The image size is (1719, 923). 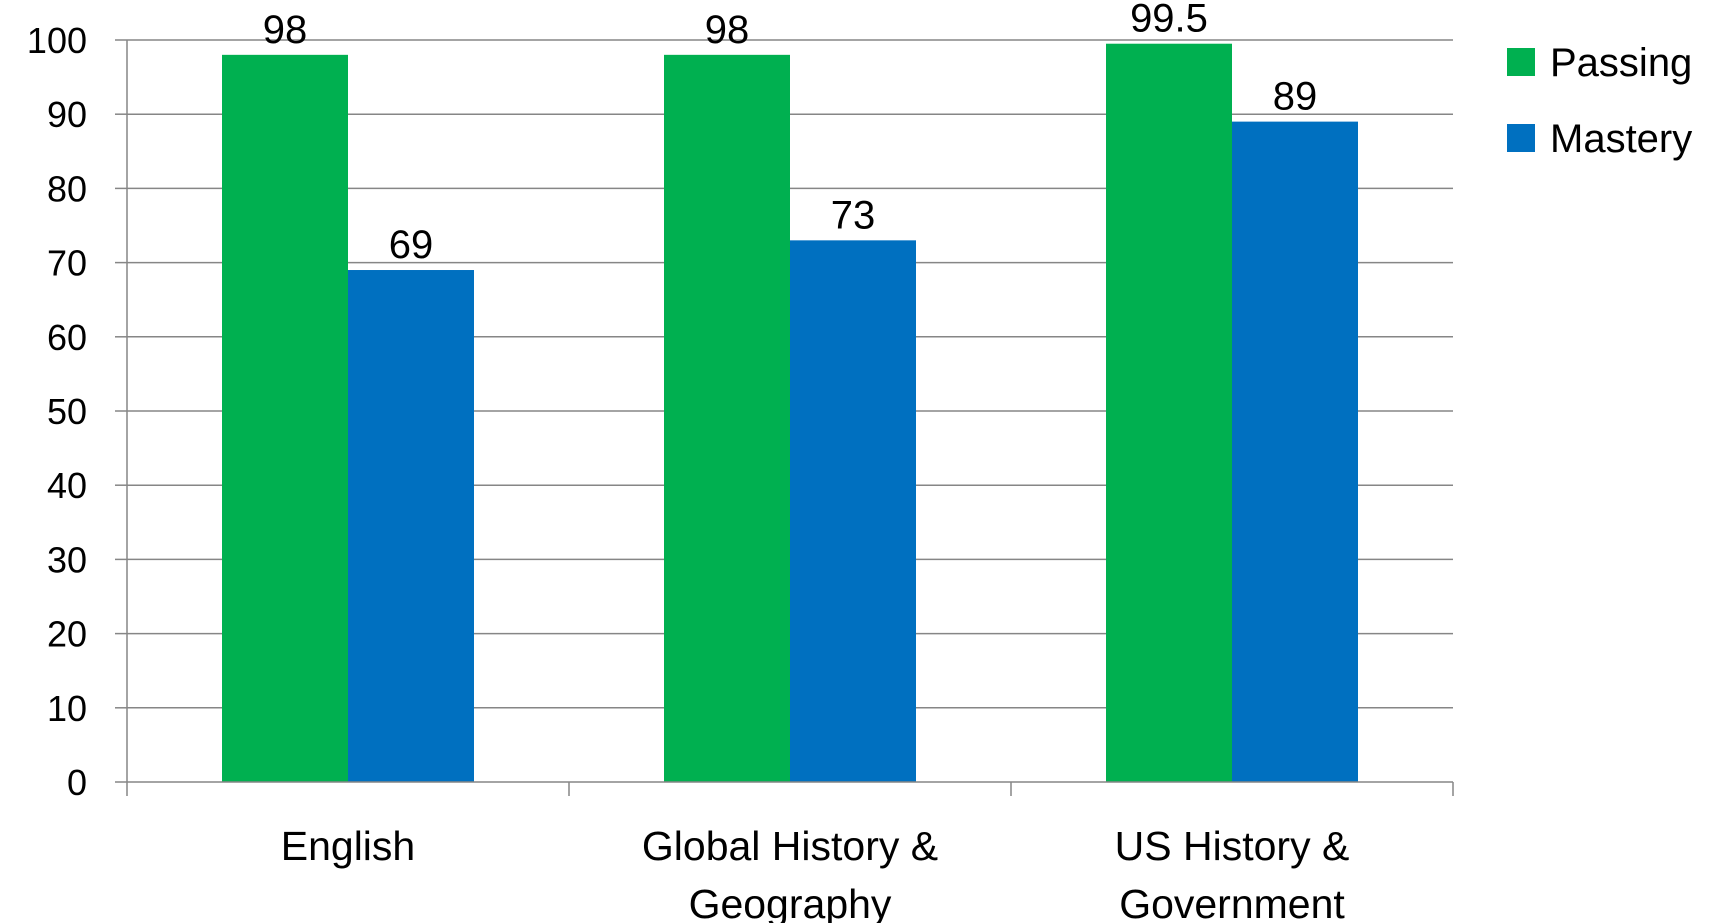 What do you see at coordinates (67, 634) in the screenshot?
I see `y-tick-label-20: 20` at bounding box center [67, 634].